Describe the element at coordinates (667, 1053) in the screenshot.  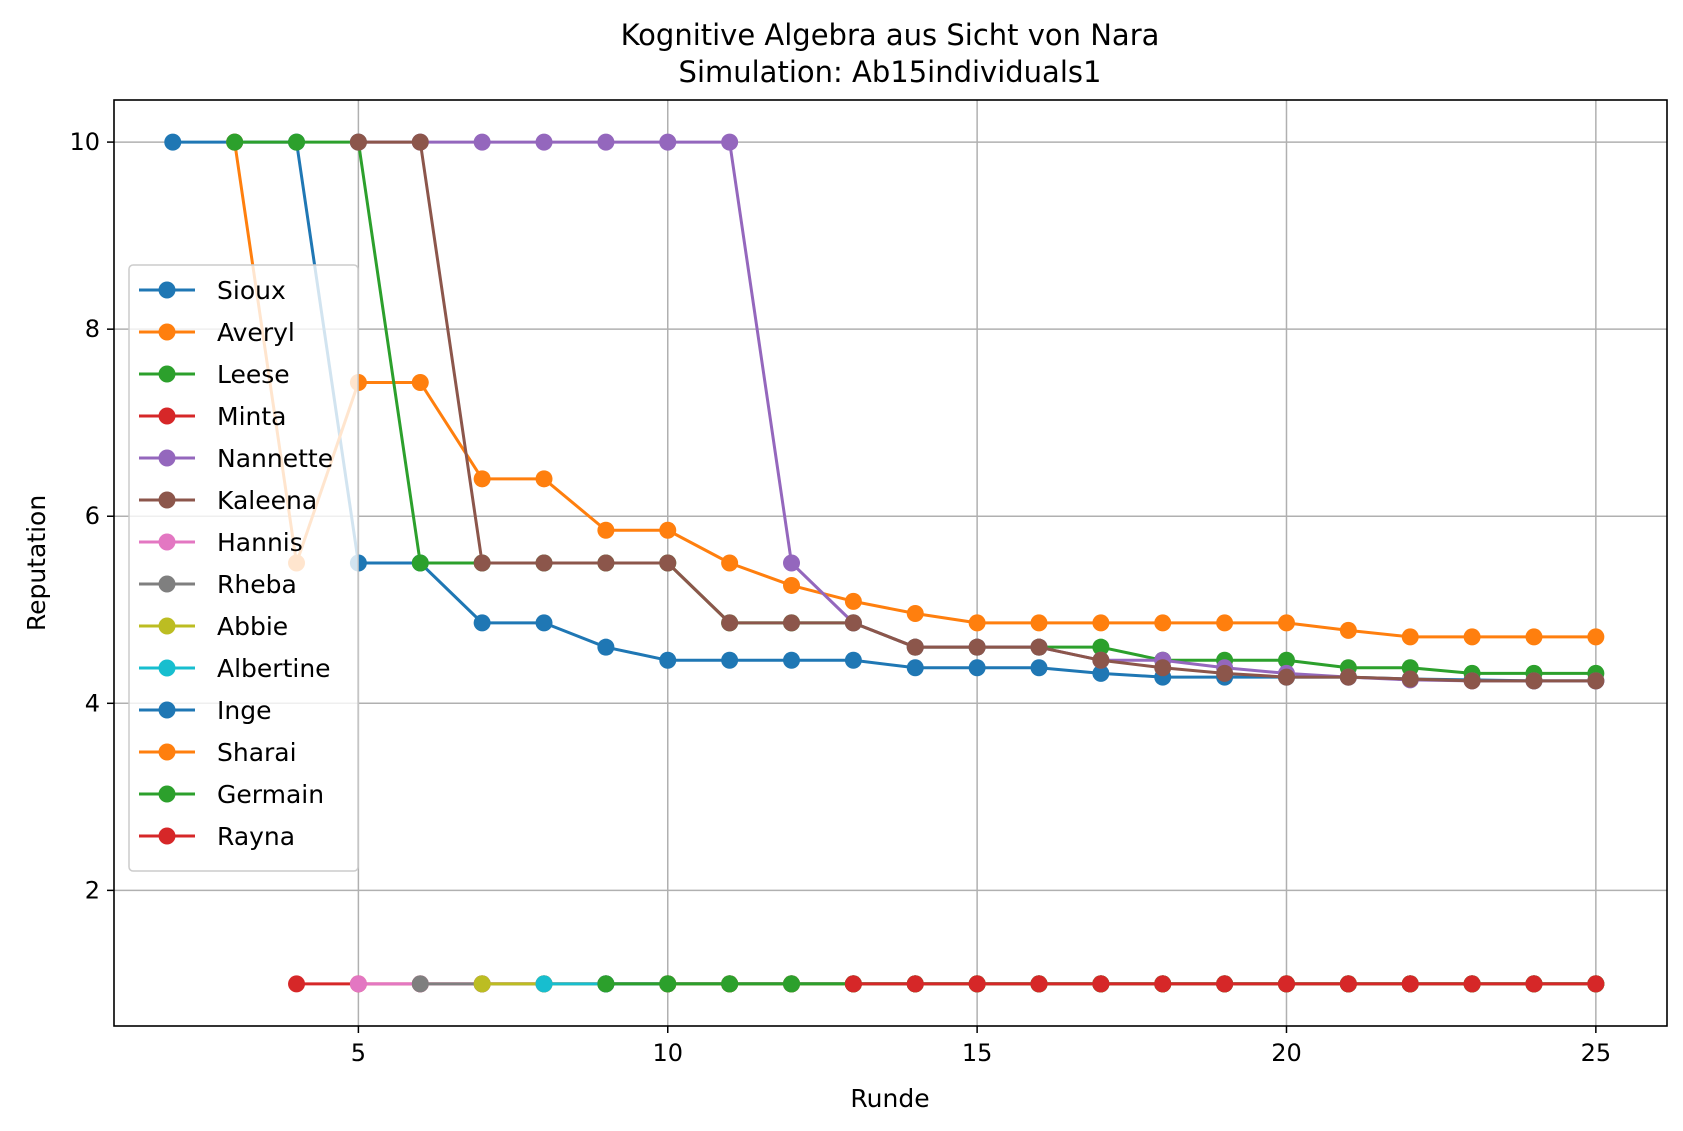
I see `x-tick-label: 10` at that location.